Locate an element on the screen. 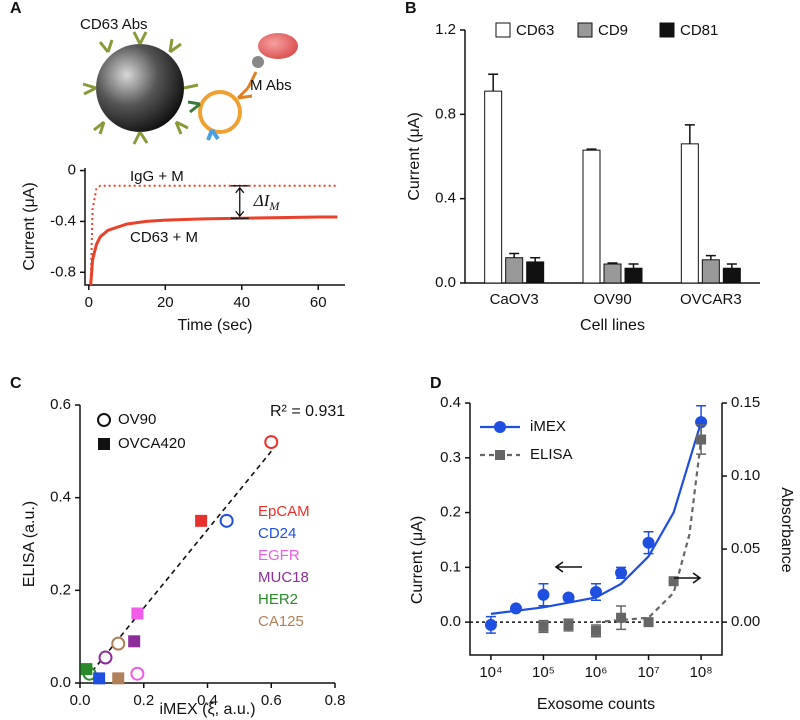  panel-label: B is located at coordinates (411, 8).